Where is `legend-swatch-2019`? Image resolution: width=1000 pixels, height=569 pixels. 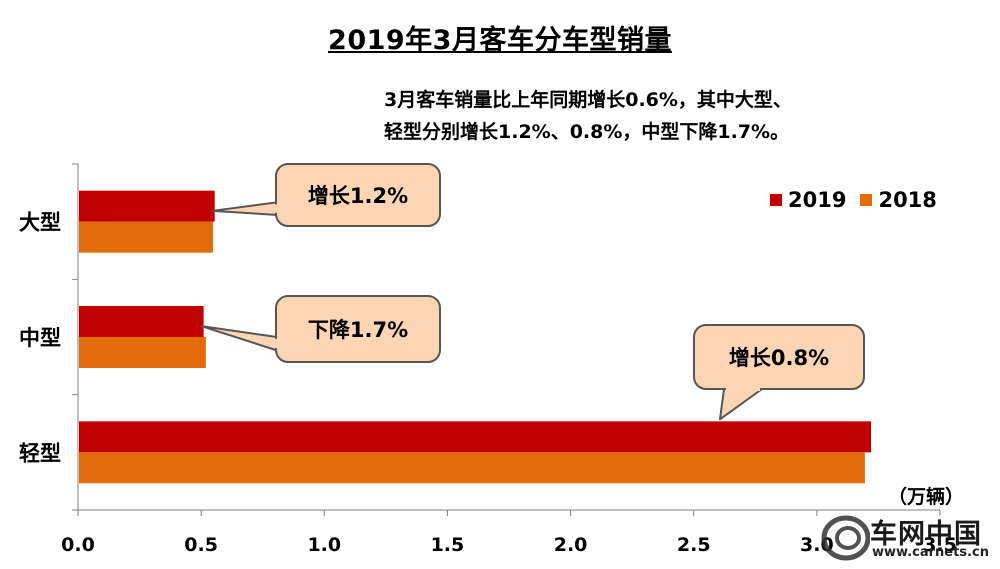
legend-swatch-2019 is located at coordinates (776, 200).